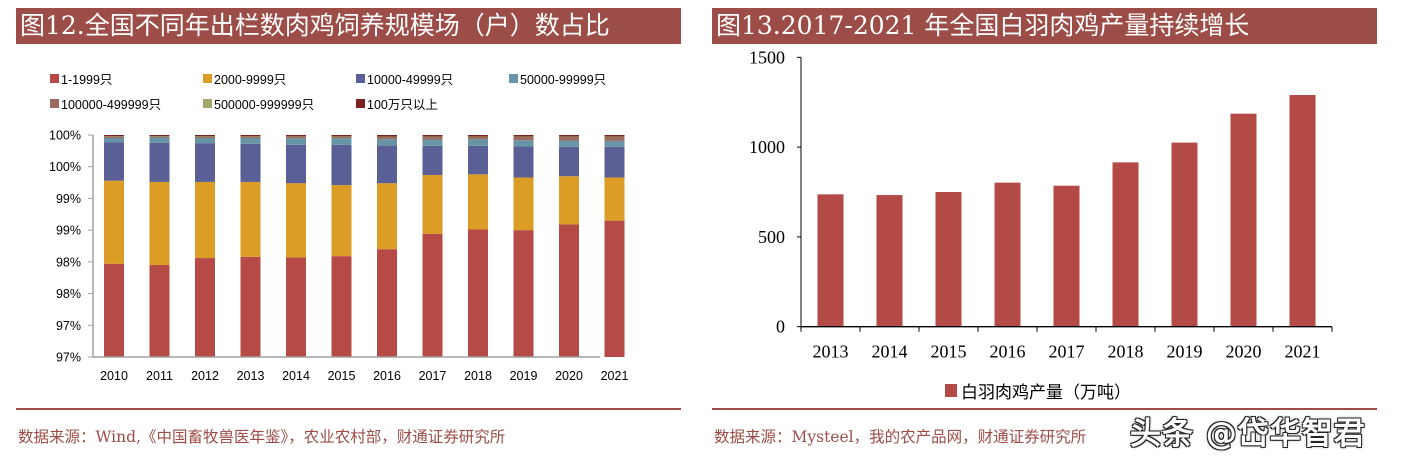 The width and height of the screenshot is (1410, 459). What do you see at coordinates (1044, 409) in the screenshot?
I see `right-divider` at bounding box center [1044, 409].